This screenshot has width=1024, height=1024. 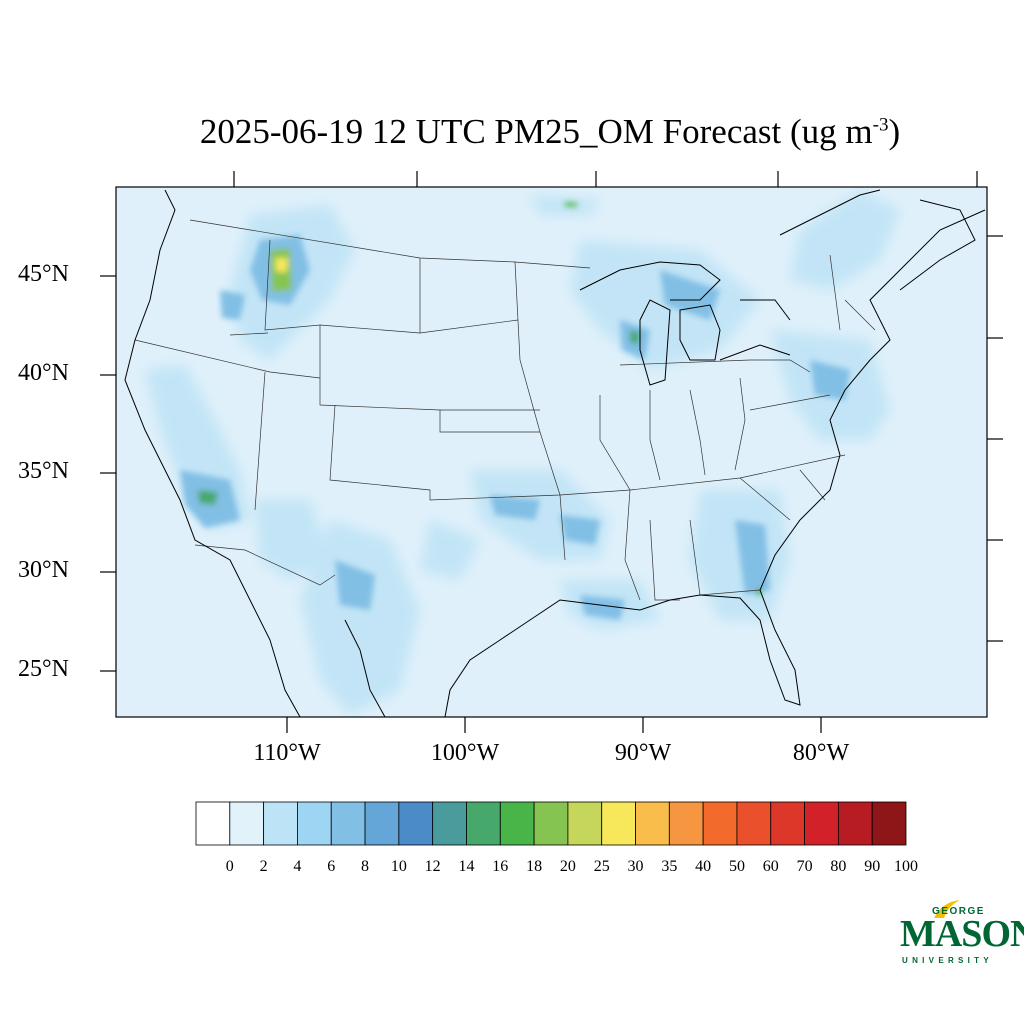 I want to click on colorbar-tick-label: 60, so click(x=770, y=866).